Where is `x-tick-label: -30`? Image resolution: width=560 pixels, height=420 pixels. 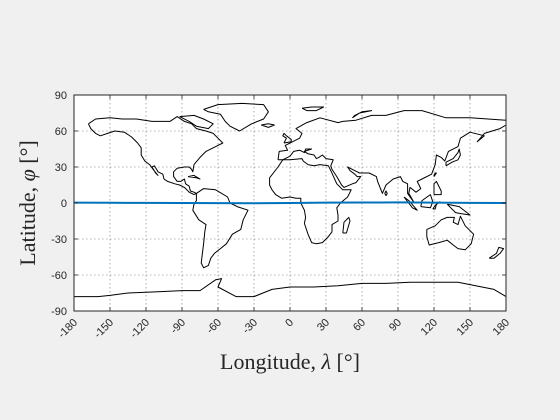 x-tick-label: -30 is located at coordinates (250, 327).